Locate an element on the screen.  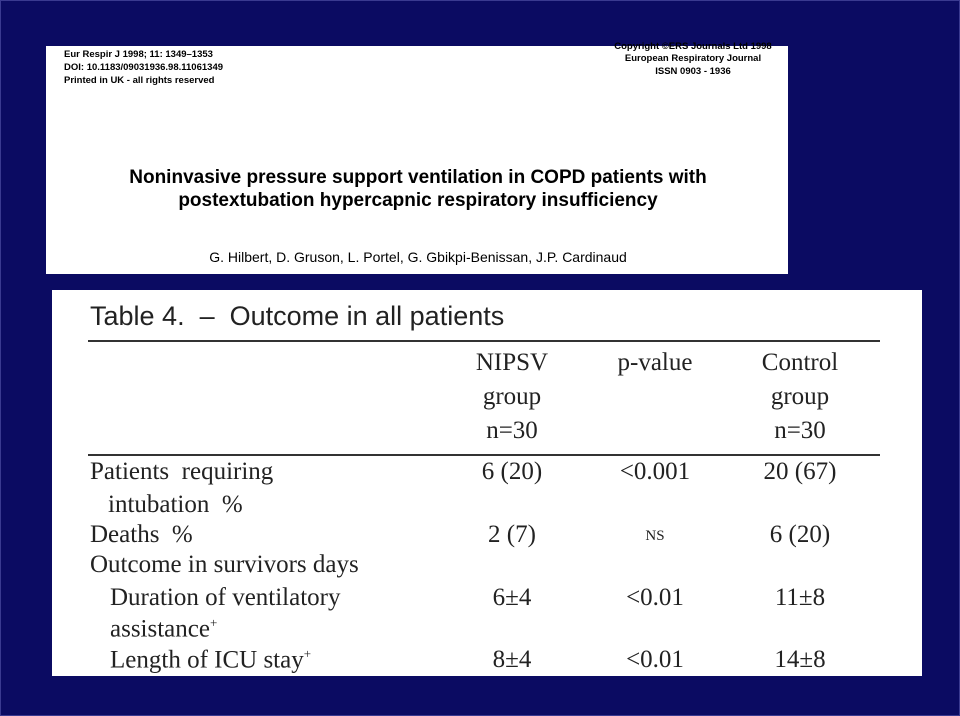
journal-line: DOI: 10.1183/09031936.98.11061349 is located at coordinates (144, 67).